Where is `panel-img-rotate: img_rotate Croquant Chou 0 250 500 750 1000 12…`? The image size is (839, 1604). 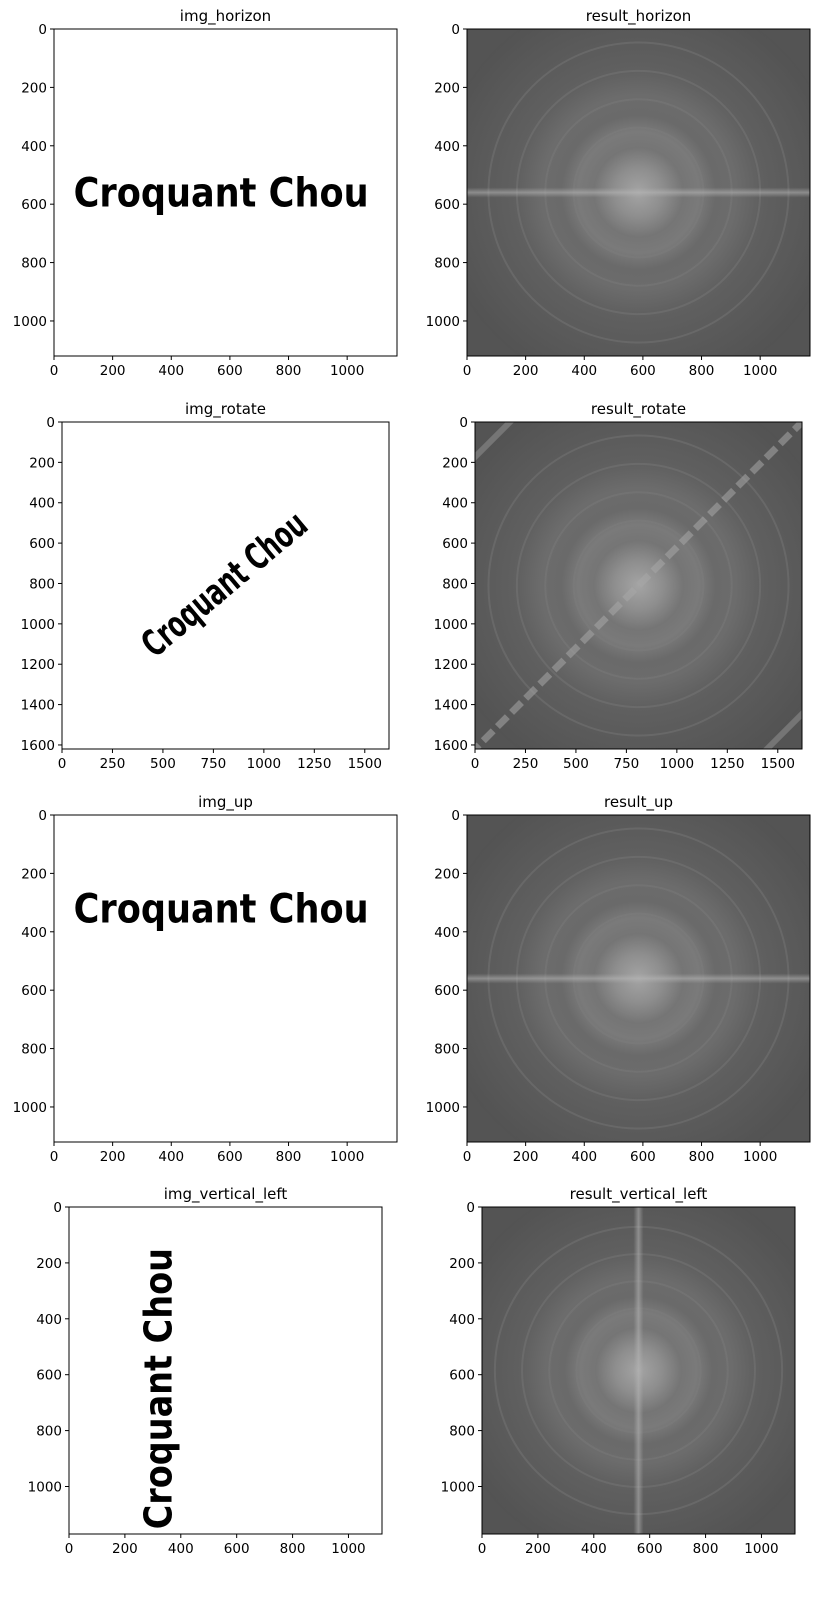 panel-img-rotate: img_rotate Croquant Chou 0 250 500 750 1000 12… is located at coordinates (205, 586).